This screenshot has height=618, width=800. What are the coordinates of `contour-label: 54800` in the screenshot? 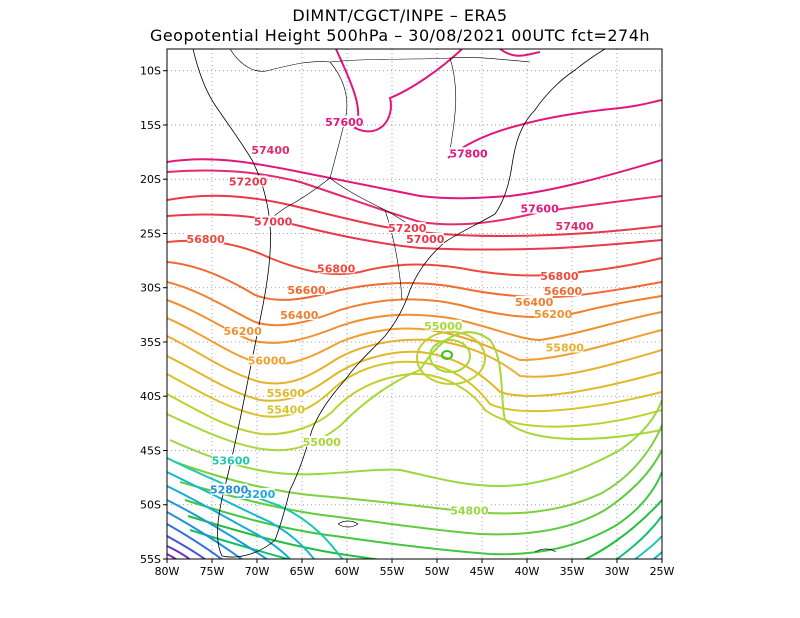 It's located at (469, 510).